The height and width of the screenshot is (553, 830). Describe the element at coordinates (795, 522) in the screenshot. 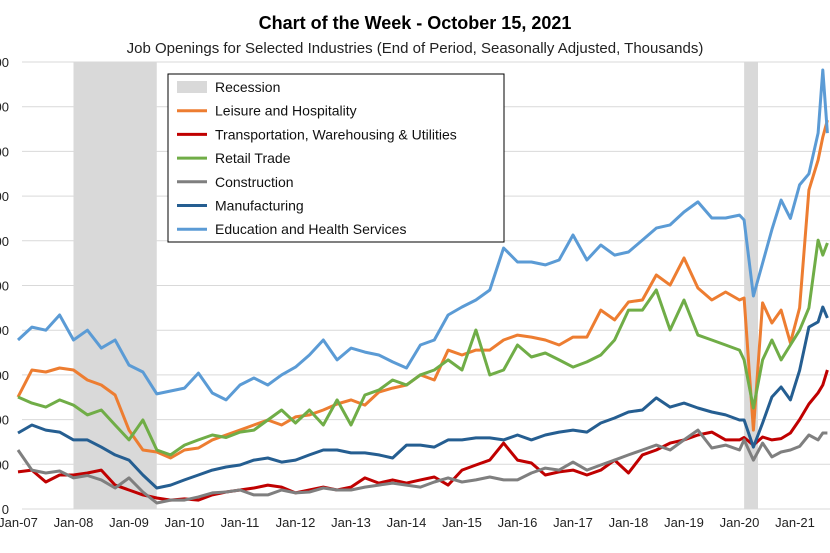

I see `x-tick-label: Jan-21` at that location.